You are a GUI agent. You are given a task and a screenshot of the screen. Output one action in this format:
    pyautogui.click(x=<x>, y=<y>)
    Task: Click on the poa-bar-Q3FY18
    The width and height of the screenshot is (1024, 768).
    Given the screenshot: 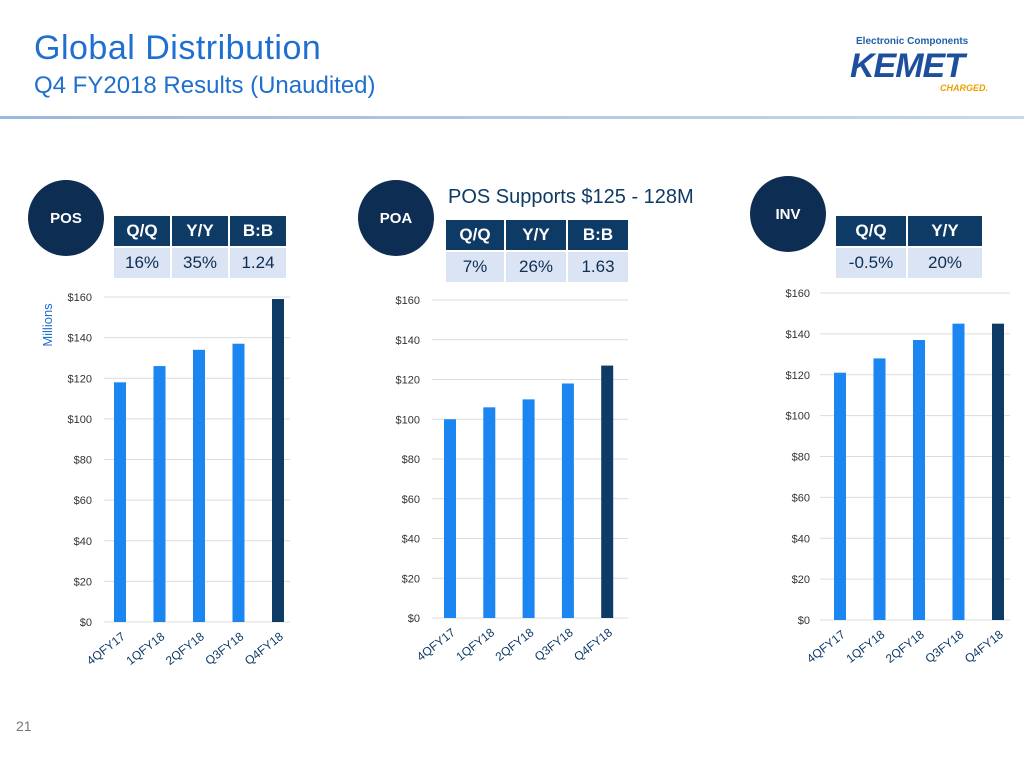 What is the action you would take?
    pyautogui.click(x=567, y=500)
    